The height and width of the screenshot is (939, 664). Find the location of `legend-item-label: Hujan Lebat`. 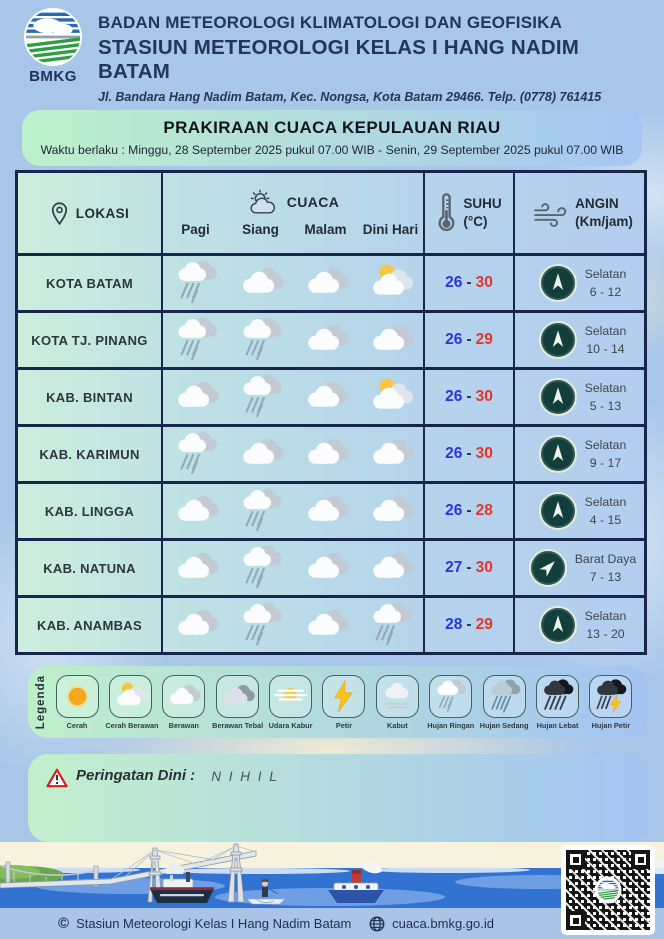

legend-item-label: Hujan Lebat is located at coordinates (557, 725).